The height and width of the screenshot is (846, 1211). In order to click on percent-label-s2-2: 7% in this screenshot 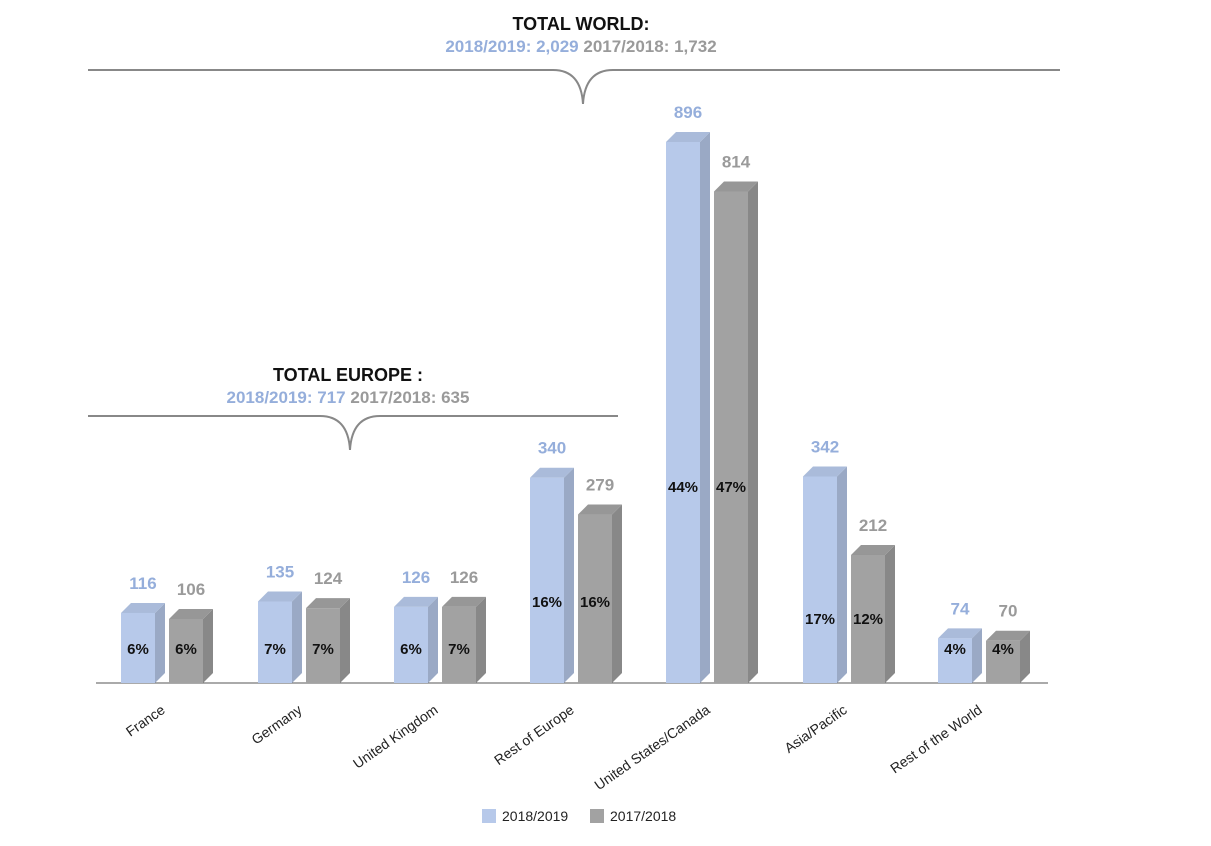, I will do `click(459, 649)`.